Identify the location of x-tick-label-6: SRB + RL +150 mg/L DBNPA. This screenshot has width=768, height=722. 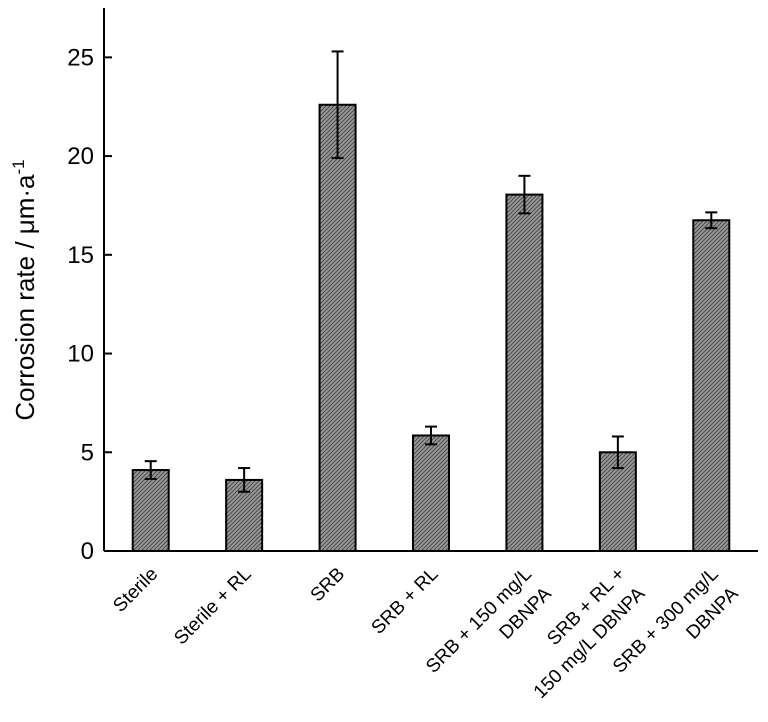
(579, 632).